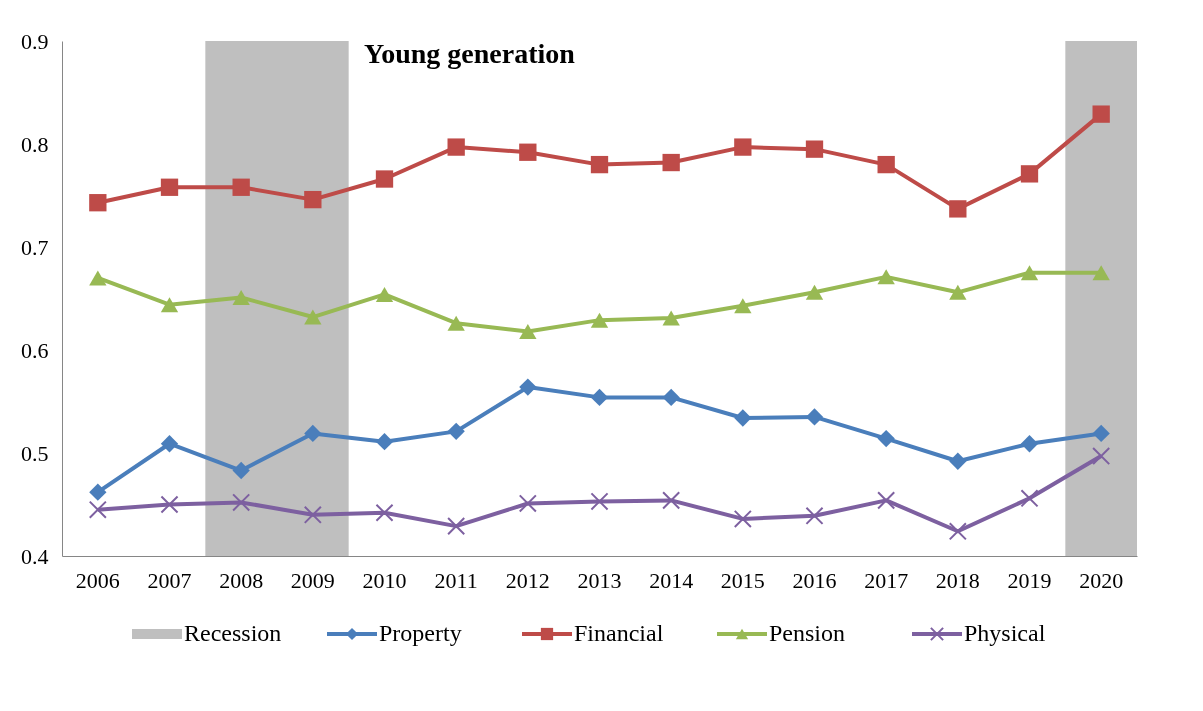 The width and height of the screenshot is (1203, 711). I want to click on y-tick-label: 0.5, so click(35, 453).